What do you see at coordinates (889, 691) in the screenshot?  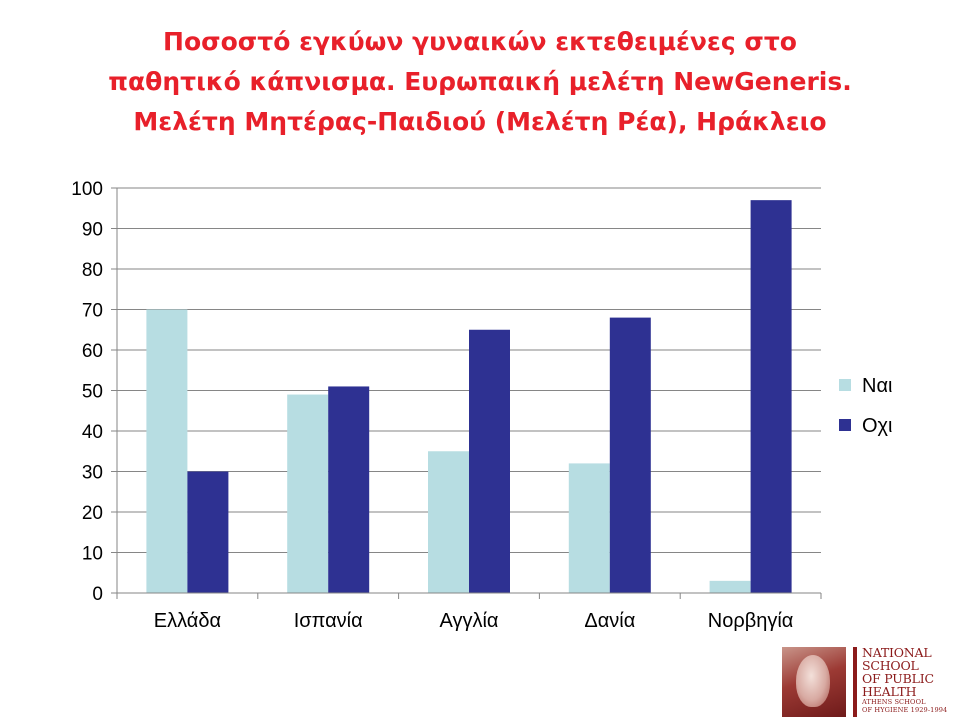 I see `logo-line: HEALTH` at bounding box center [889, 691].